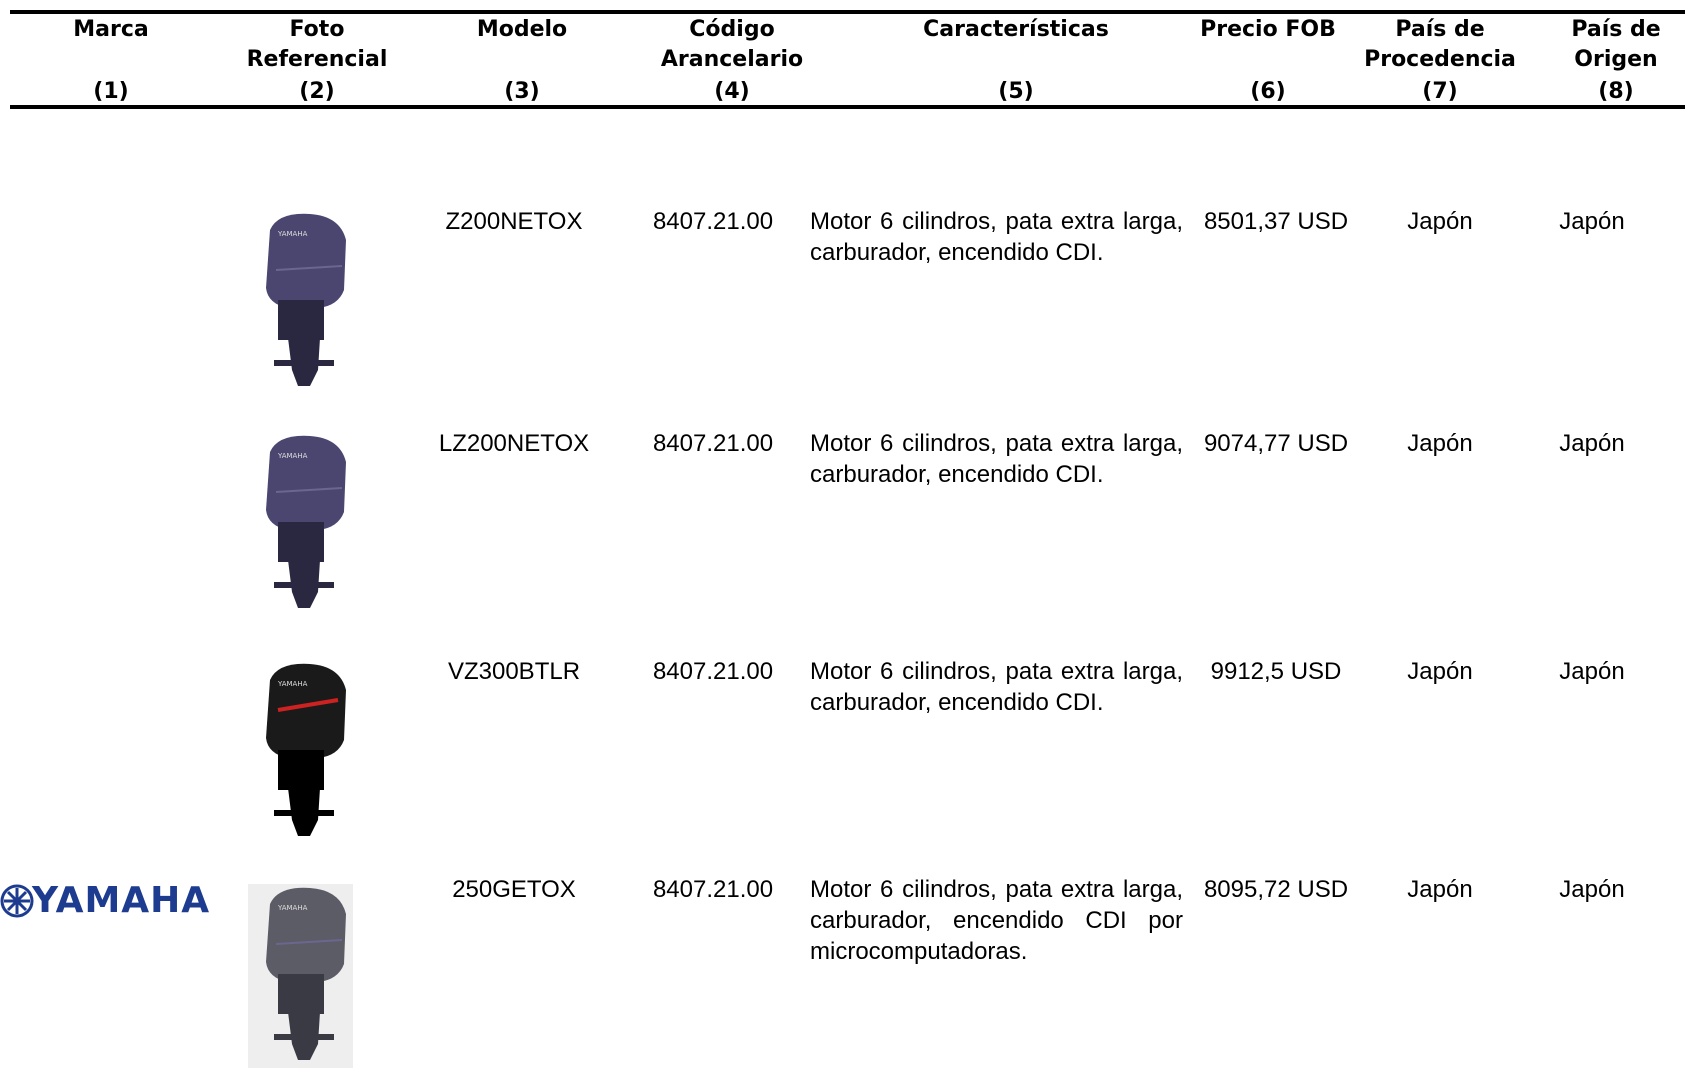 Image resolution: width=1685 pixels, height=1068 pixels. Describe the element at coordinates (514, 443) in the screenshot. I see `model: LZ200NETOX` at that location.